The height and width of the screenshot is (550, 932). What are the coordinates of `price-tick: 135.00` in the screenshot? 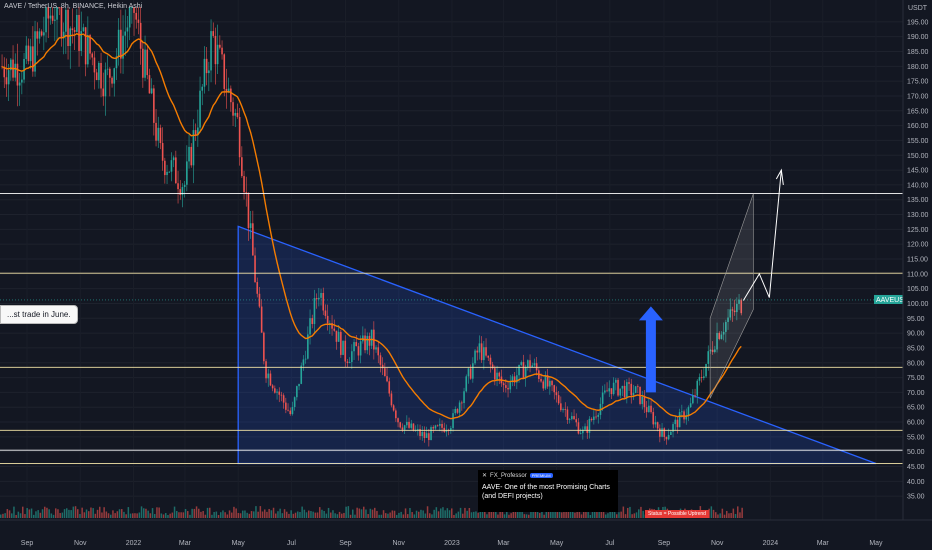 It's located at (918, 200).